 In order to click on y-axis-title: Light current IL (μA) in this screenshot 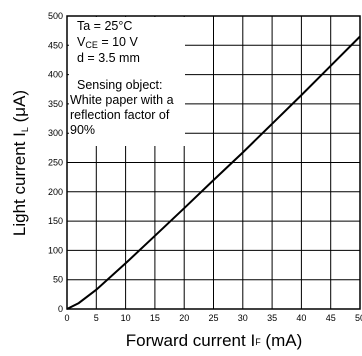, I will do `click(20, 163)`.